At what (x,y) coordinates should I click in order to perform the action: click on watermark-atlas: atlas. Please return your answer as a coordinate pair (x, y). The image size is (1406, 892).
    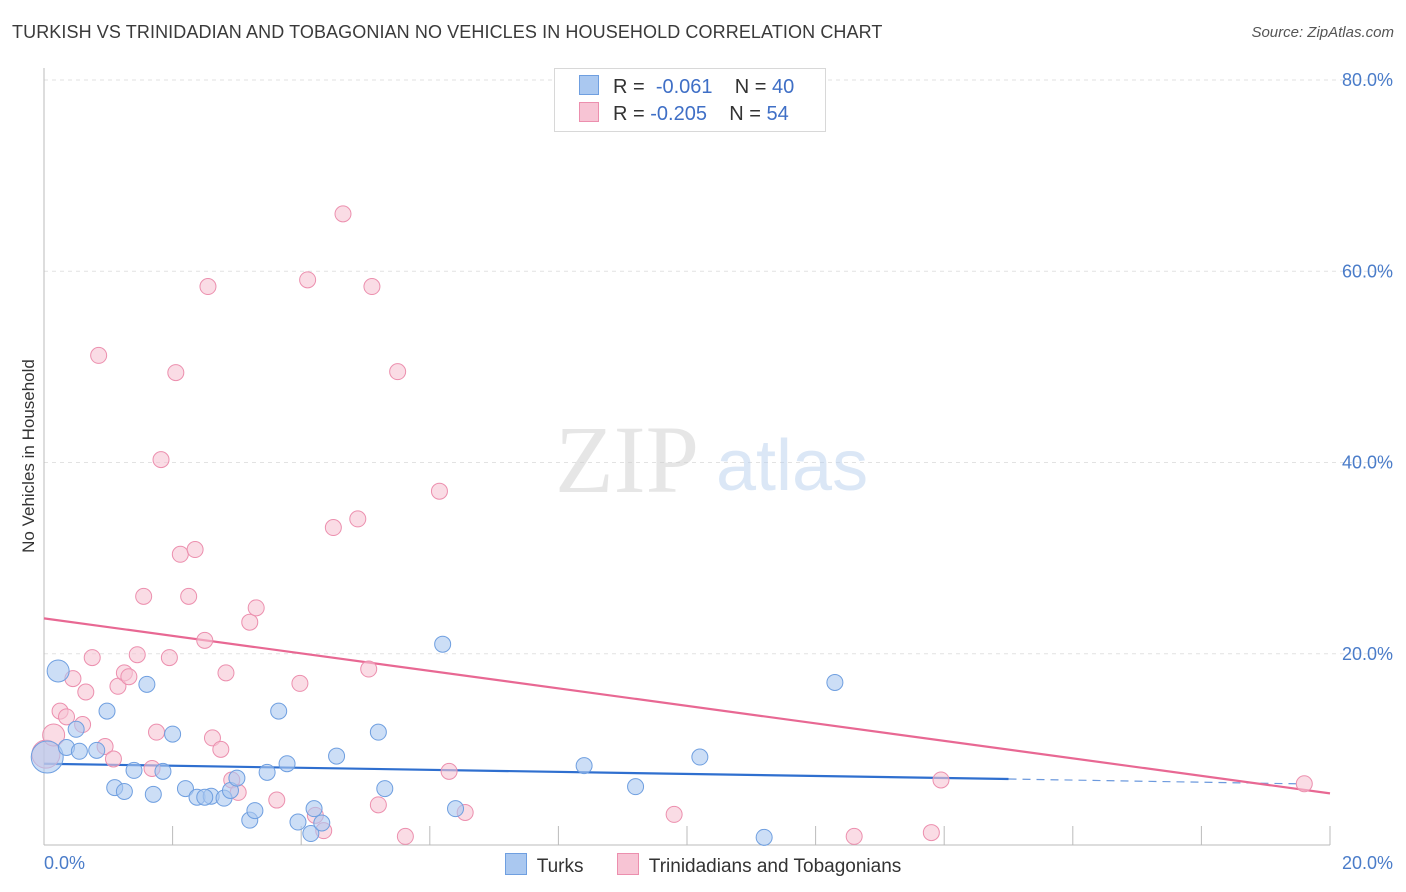
    Looking at the image, I should click on (792, 466).